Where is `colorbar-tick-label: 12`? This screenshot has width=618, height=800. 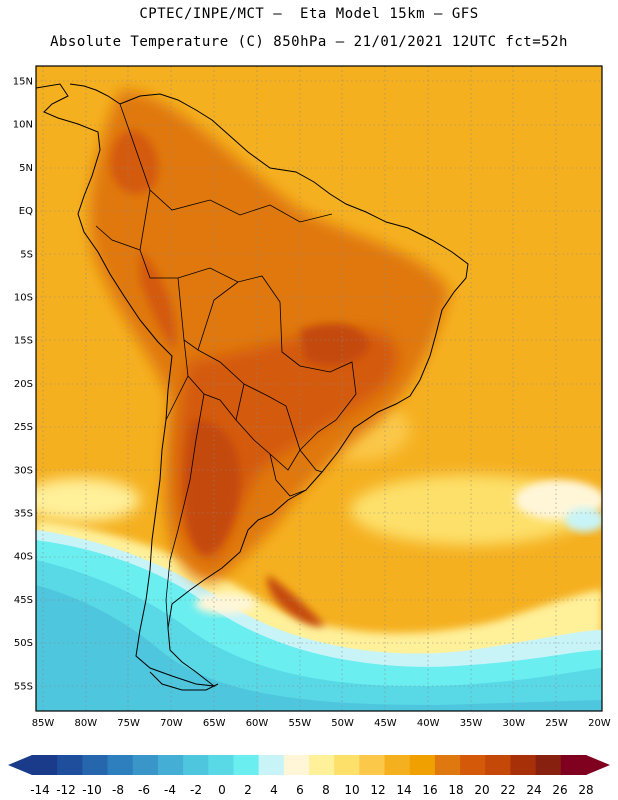
colorbar-tick-label: 12 is located at coordinates (377, 790).